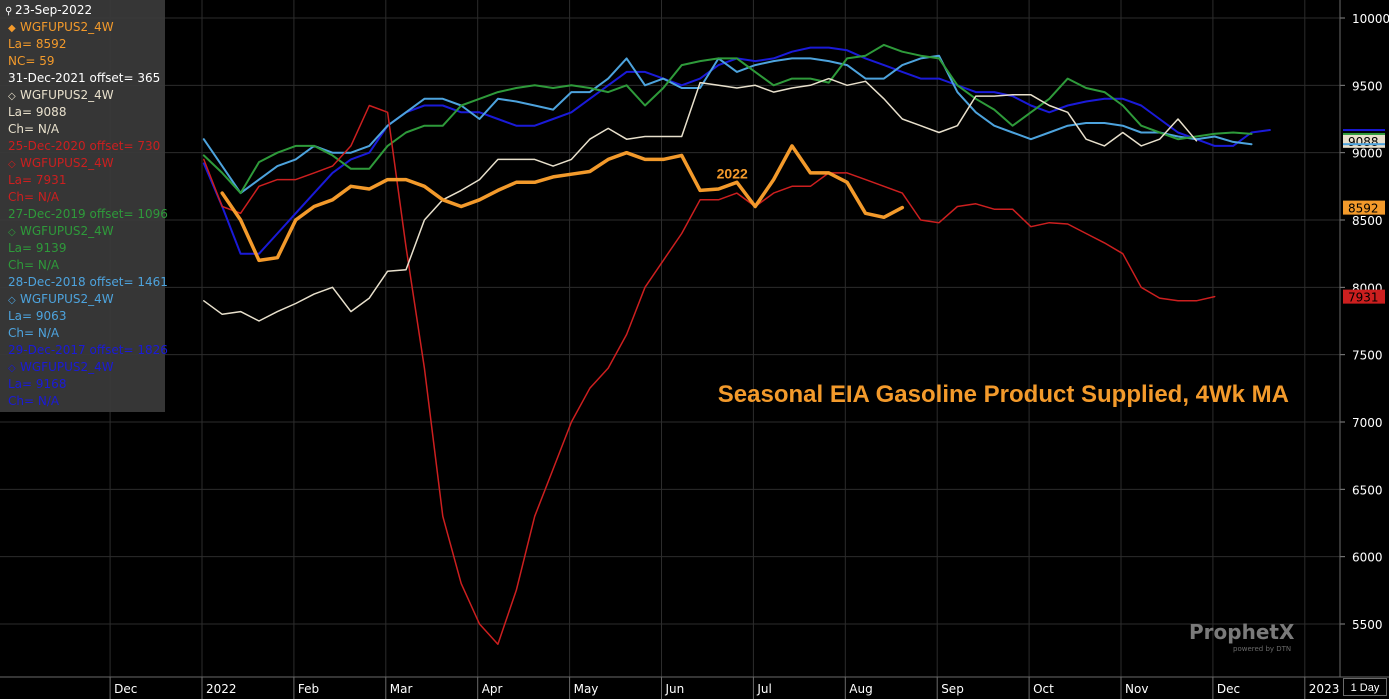  Describe the element at coordinates (401, 689) in the screenshot. I see `x-tick-label: Mar` at that location.